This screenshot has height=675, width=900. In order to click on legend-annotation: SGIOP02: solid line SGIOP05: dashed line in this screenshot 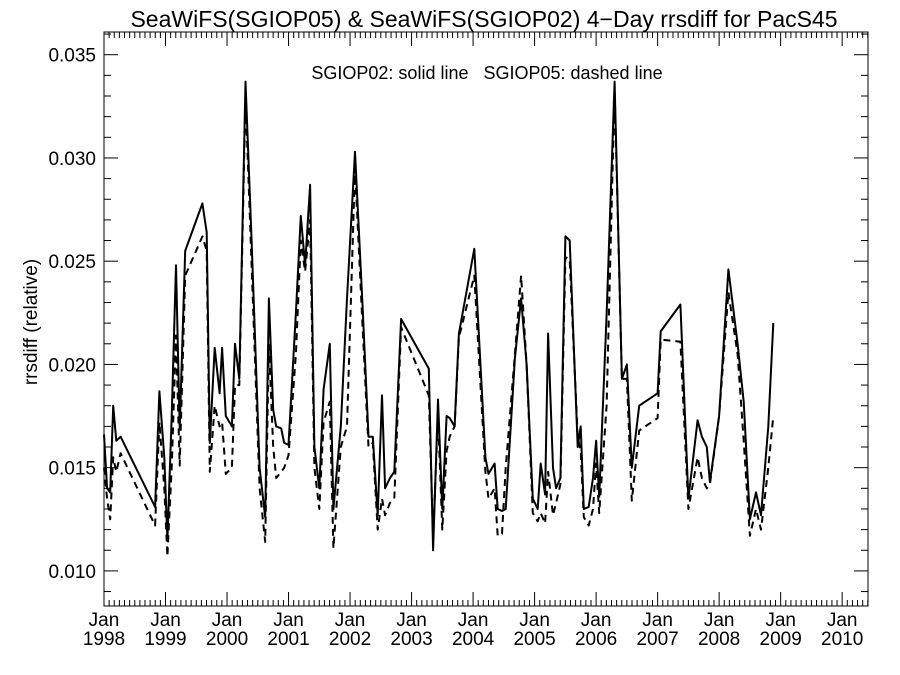, I will do `click(486, 73)`.